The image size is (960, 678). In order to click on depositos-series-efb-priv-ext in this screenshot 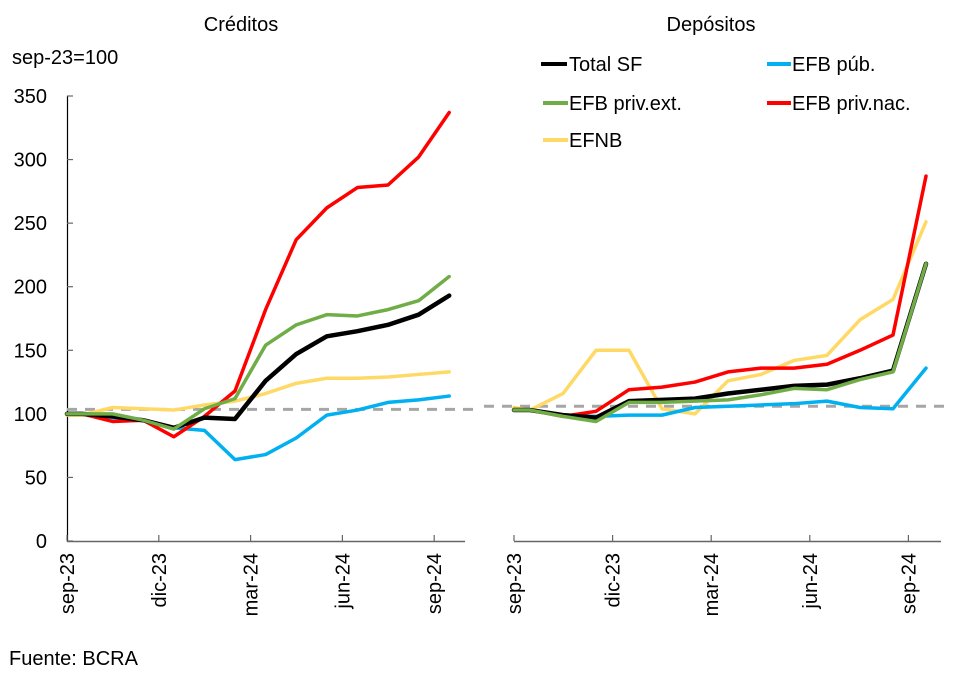, I will do `click(720, 343)`.